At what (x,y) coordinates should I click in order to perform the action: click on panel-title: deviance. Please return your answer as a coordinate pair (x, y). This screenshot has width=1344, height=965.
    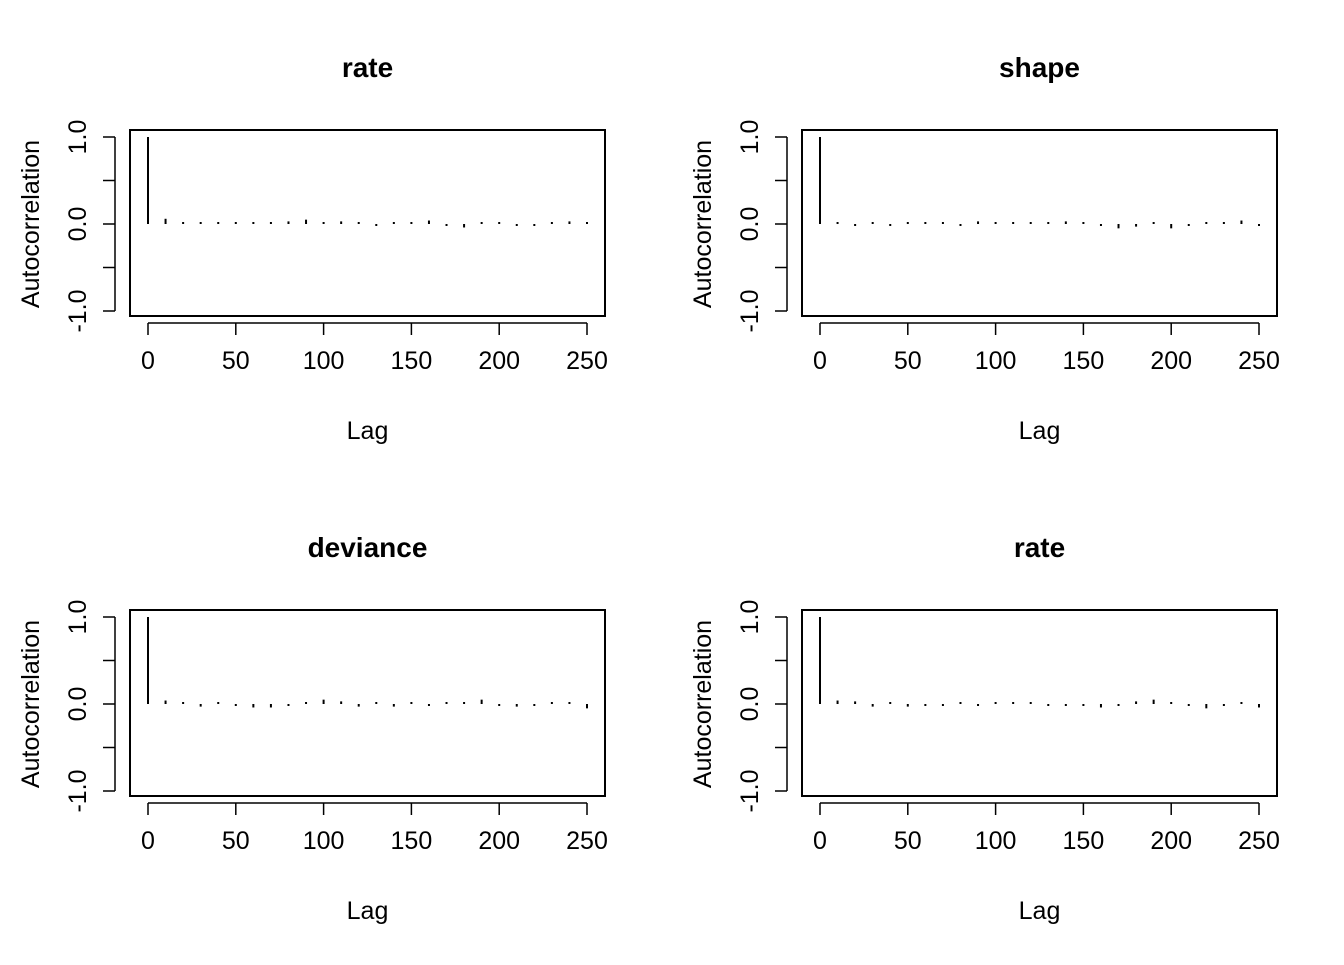
    Looking at the image, I should click on (368, 547).